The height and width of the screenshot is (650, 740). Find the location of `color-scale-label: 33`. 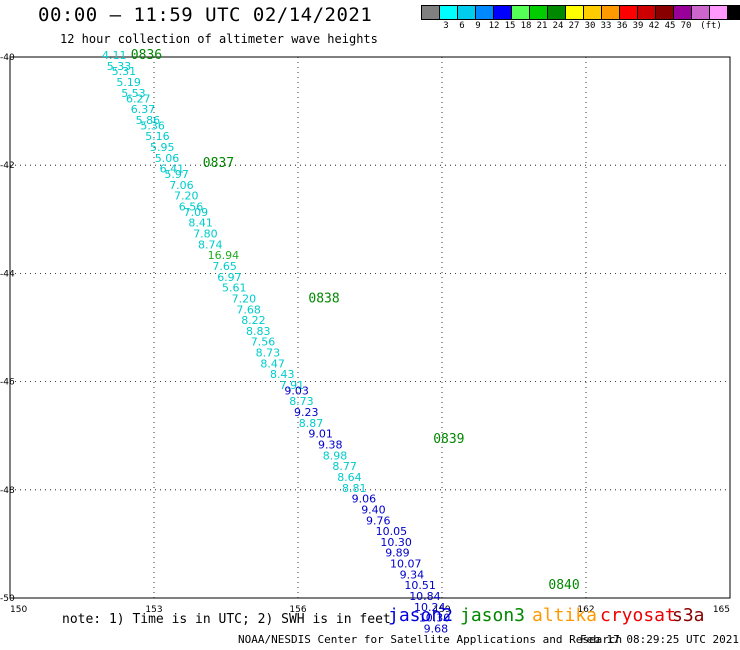

color-scale-label: 33 is located at coordinates (606, 26).